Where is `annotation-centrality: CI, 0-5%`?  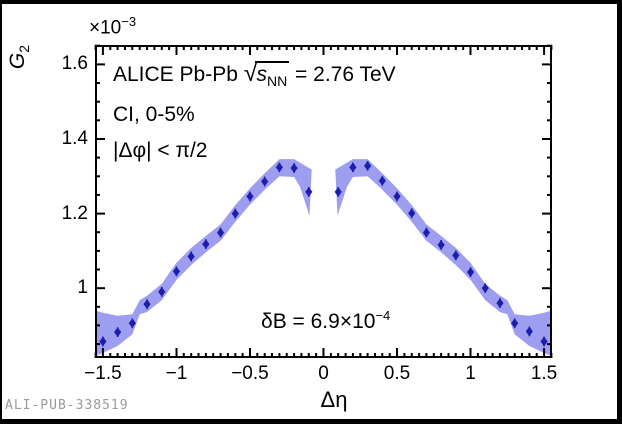
annotation-centrality: CI, 0-5% is located at coordinates (154, 114).